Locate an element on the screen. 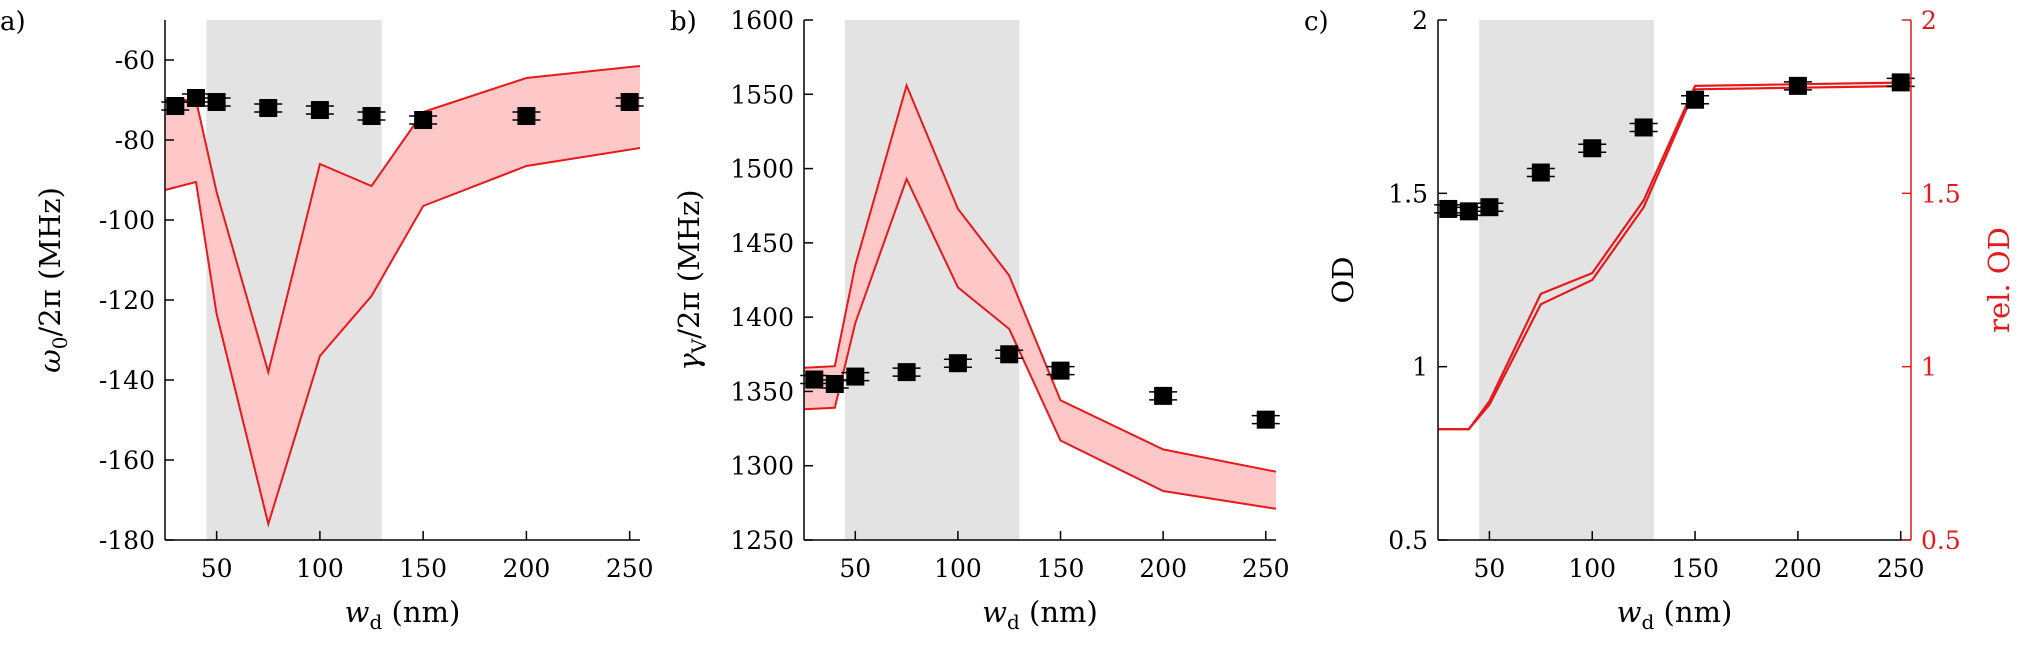  right-y-tick-label: 0.5 is located at coordinates (1941, 540).